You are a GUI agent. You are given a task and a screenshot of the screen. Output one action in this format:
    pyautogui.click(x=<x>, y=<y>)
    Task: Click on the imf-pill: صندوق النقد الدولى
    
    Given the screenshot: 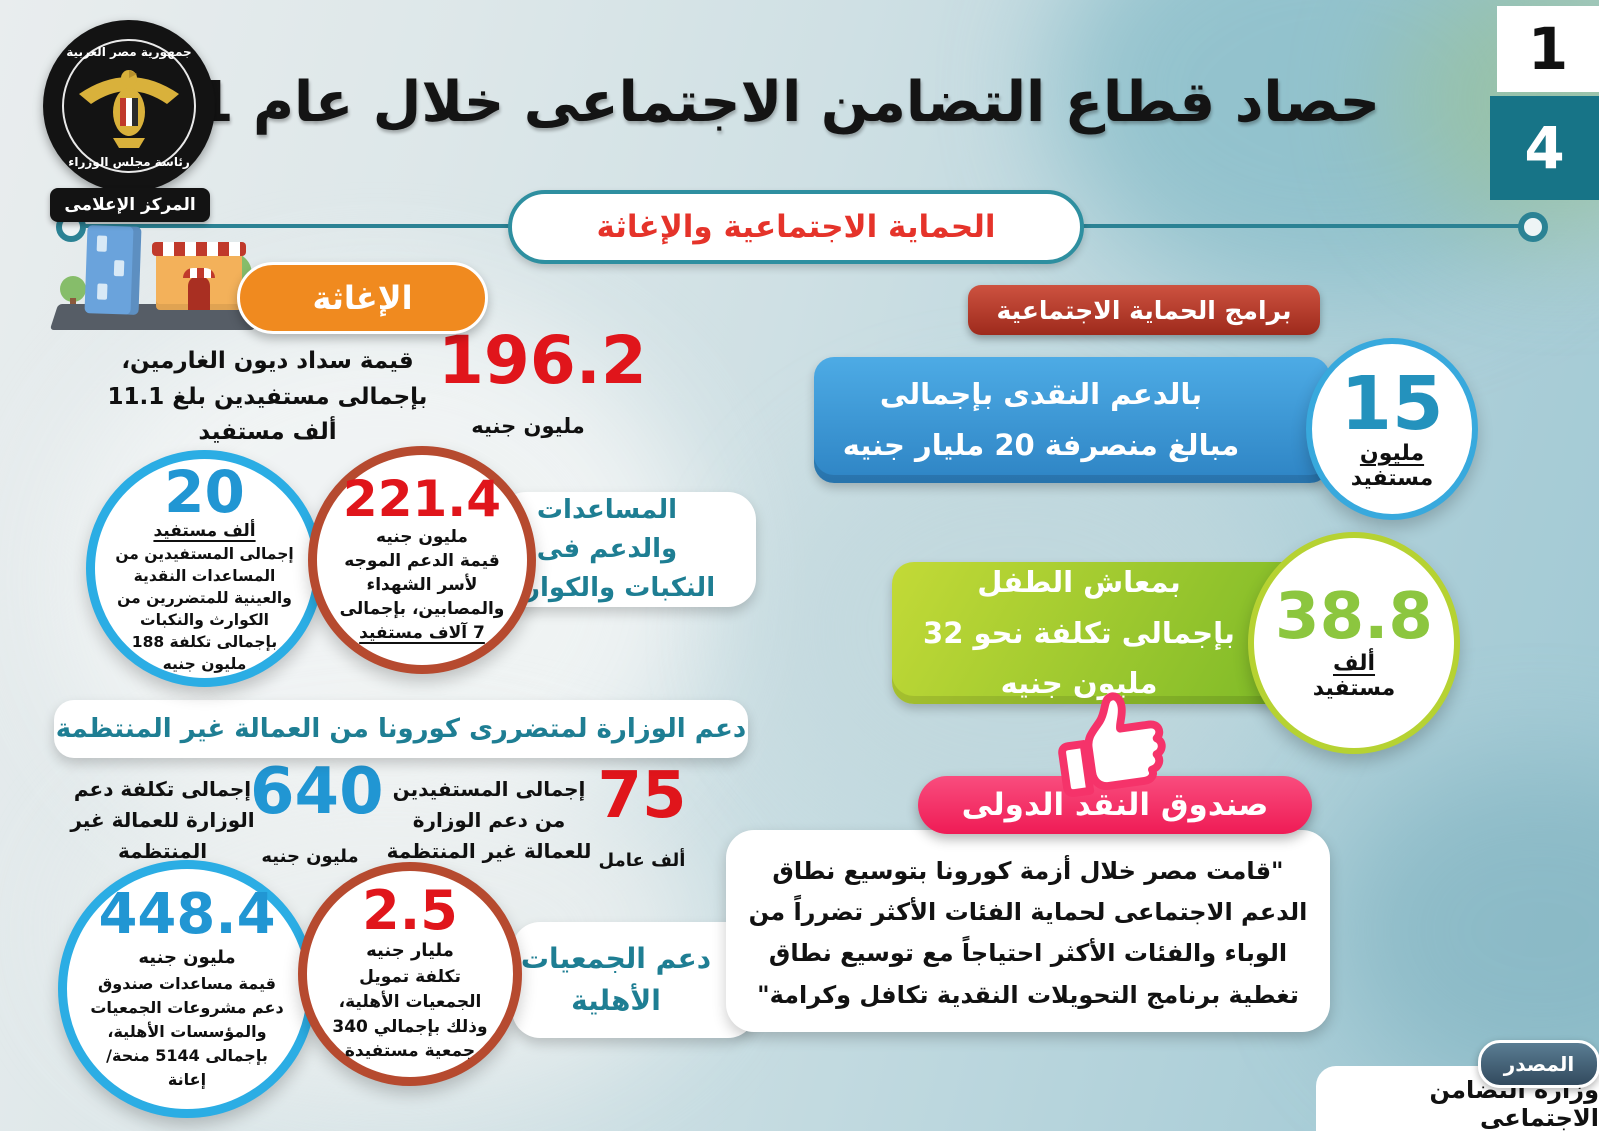 What is the action you would take?
    pyautogui.click(x=1115, y=805)
    